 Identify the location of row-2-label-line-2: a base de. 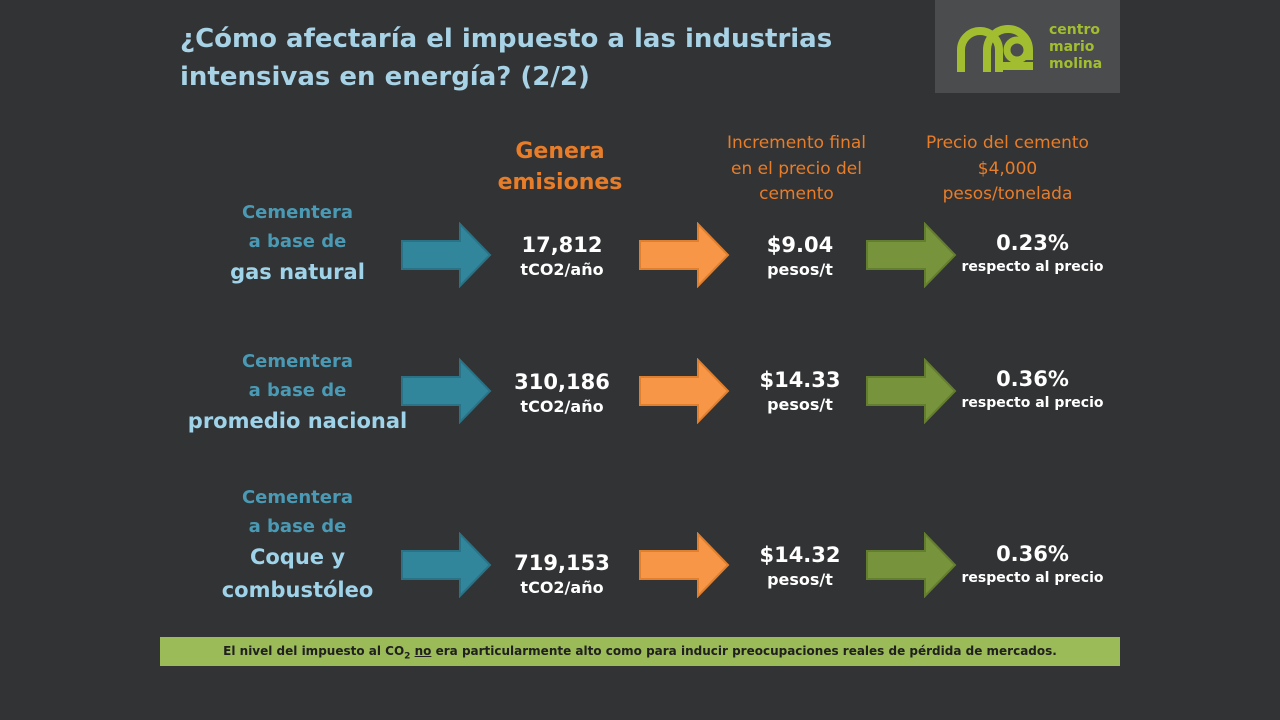
(297, 390).